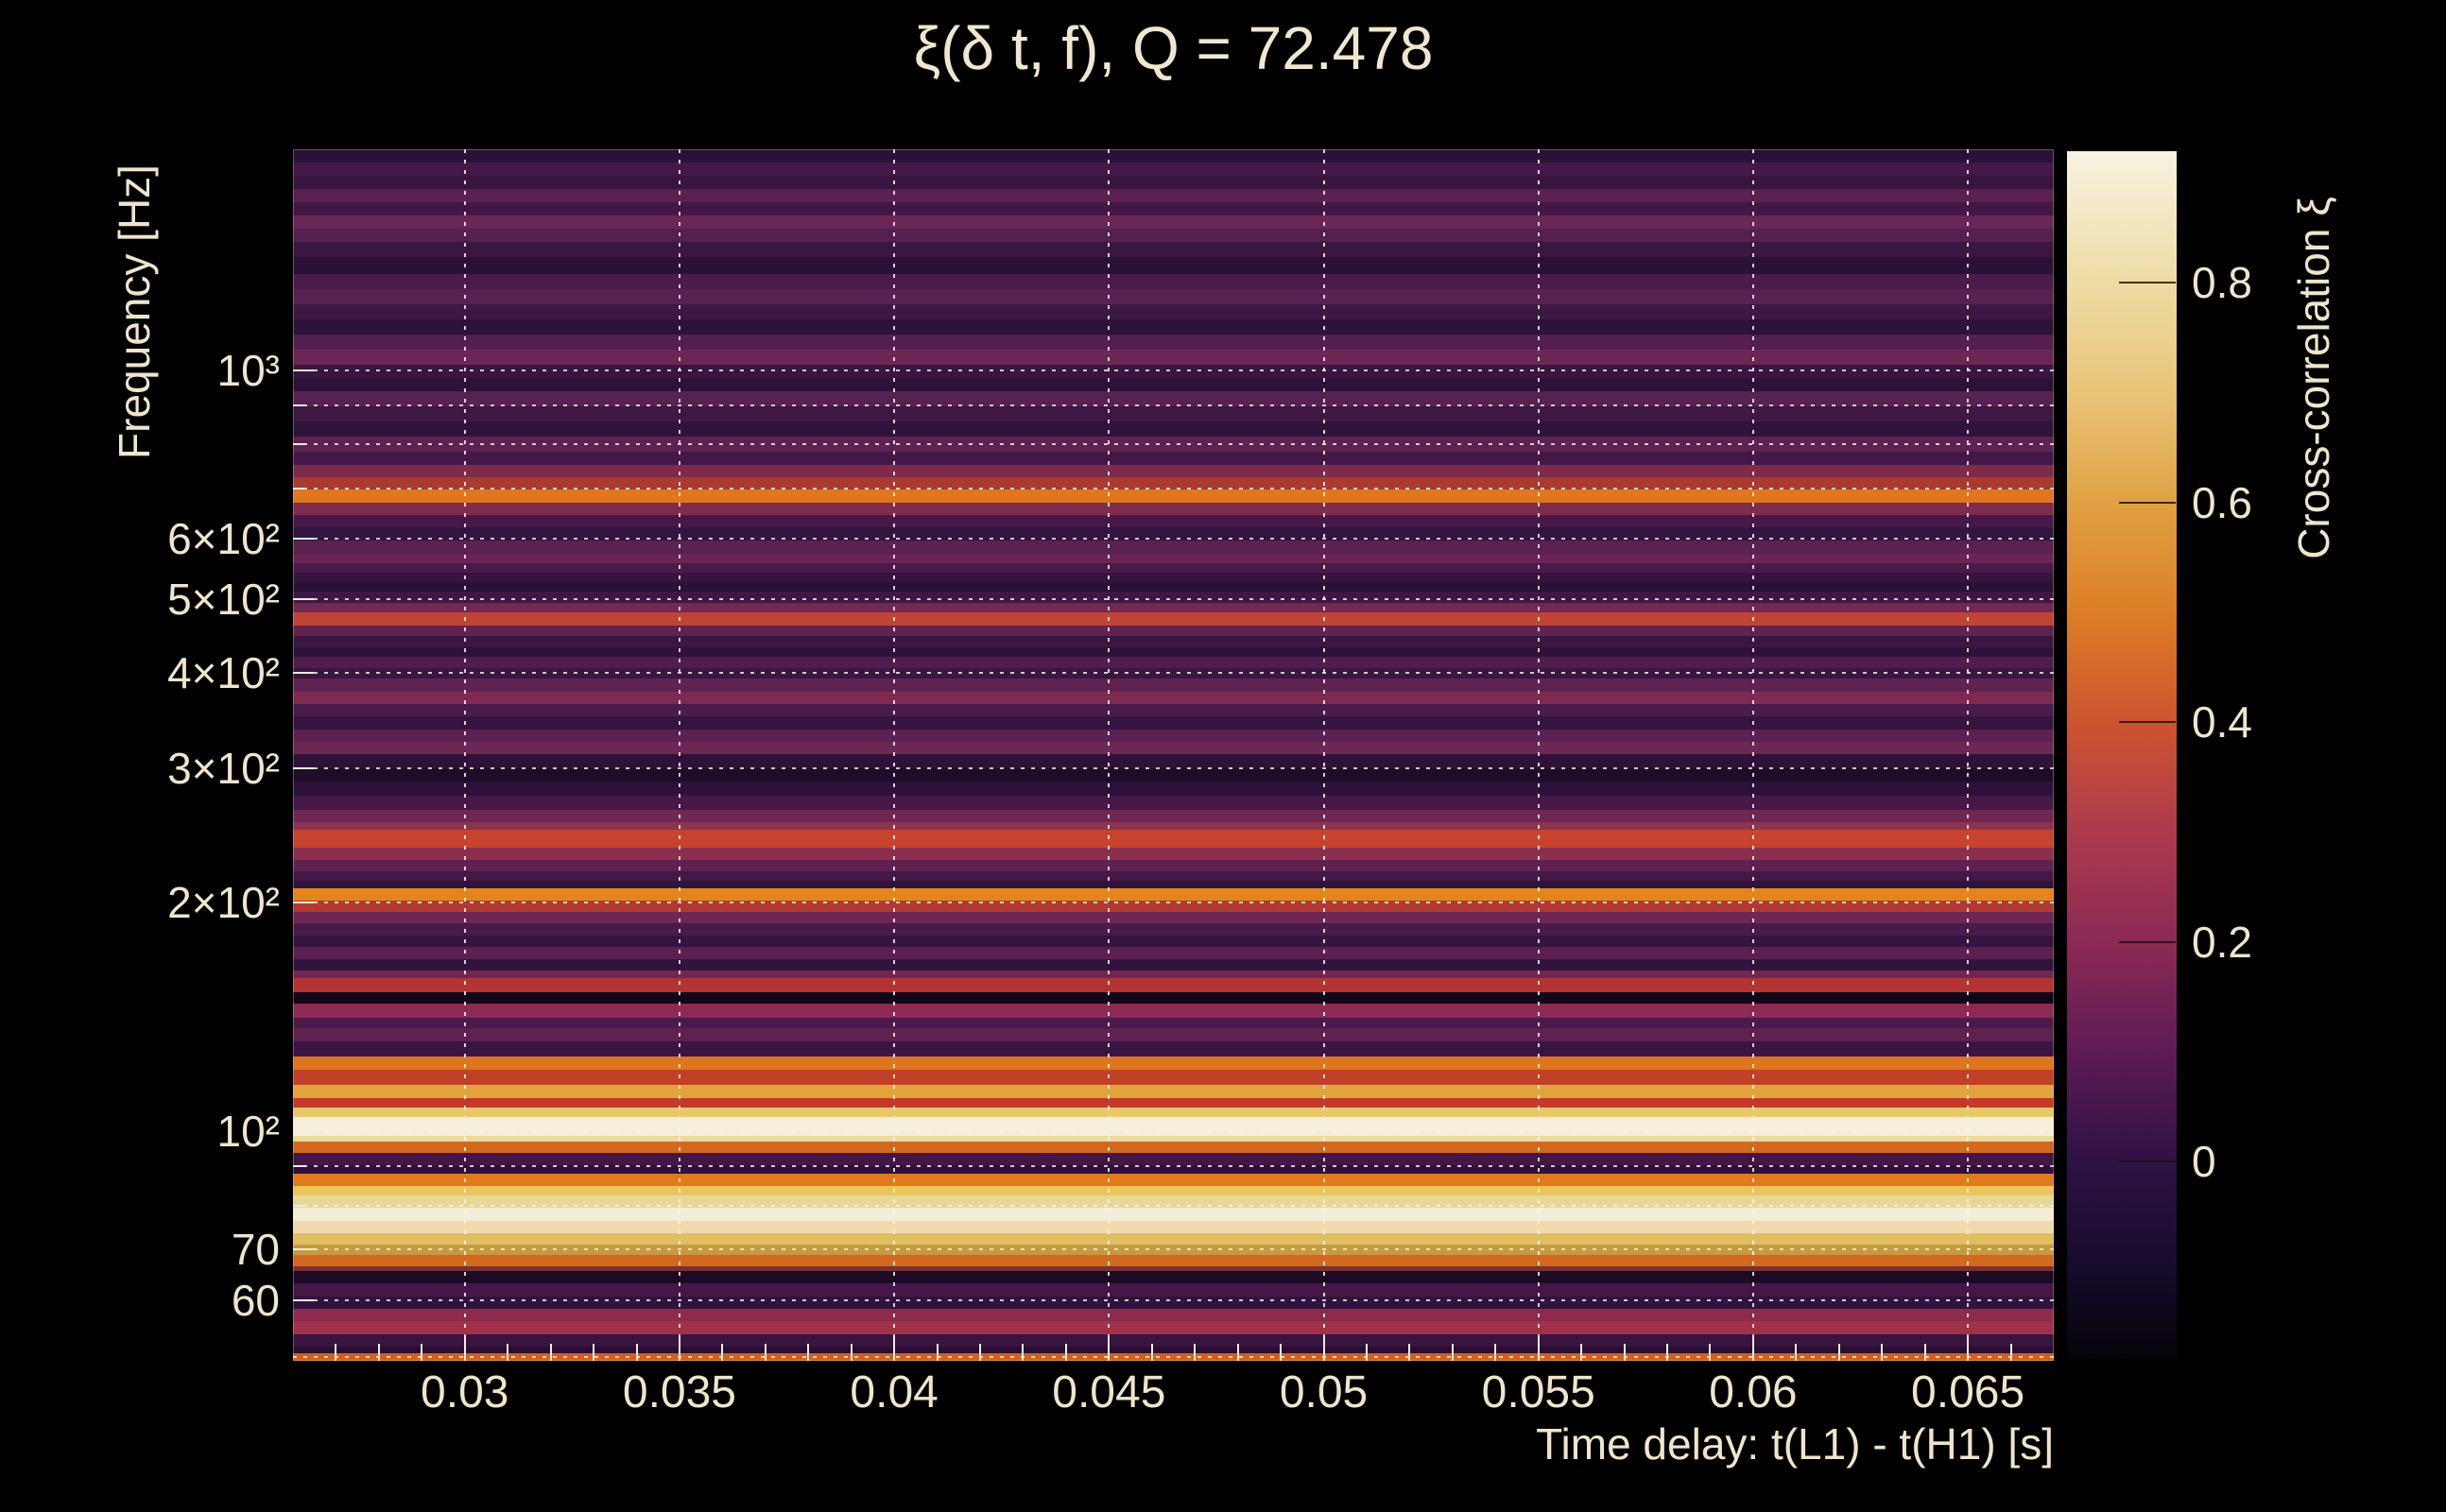  What do you see at coordinates (223, 600) in the screenshot?
I see `y-tick-label: 5×10²` at bounding box center [223, 600].